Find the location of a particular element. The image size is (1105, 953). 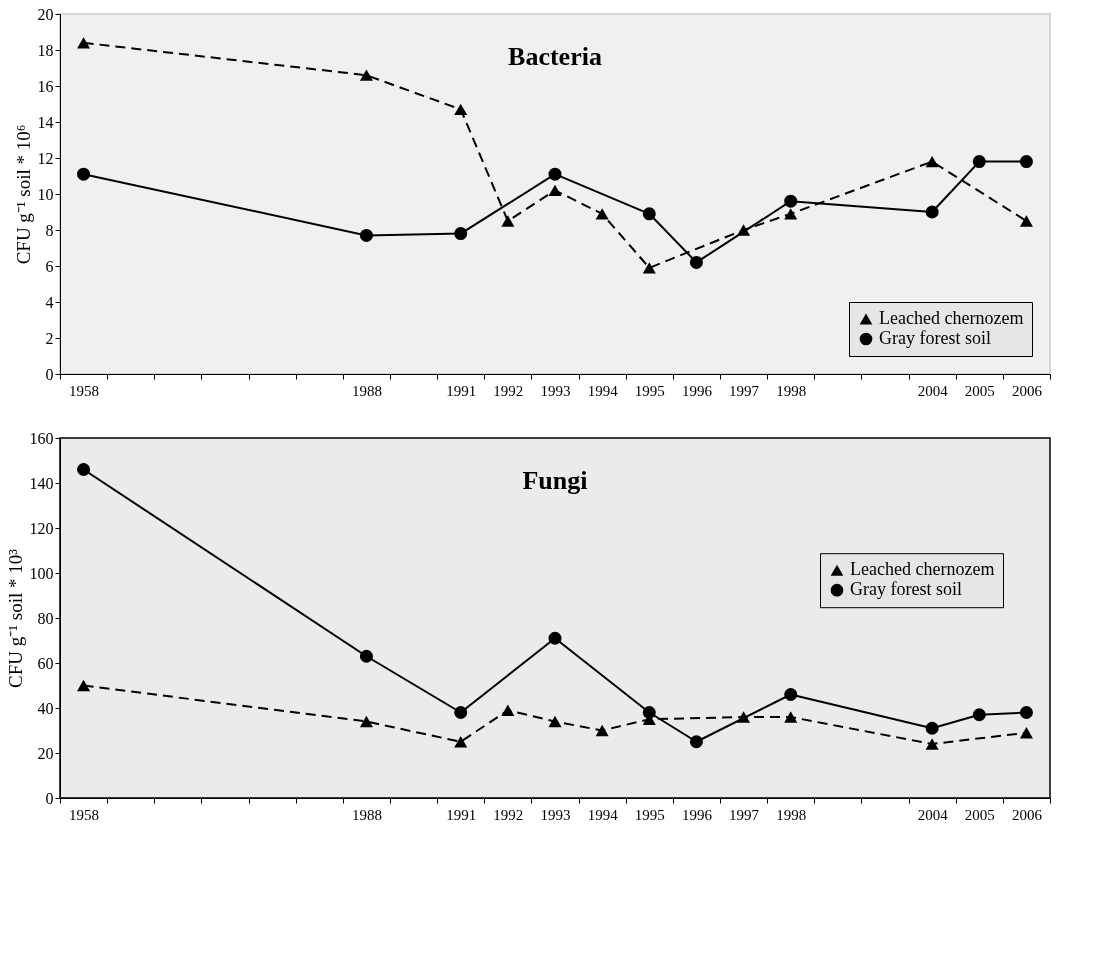

y-tick-label: 160 is located at coordinates (41, 438).